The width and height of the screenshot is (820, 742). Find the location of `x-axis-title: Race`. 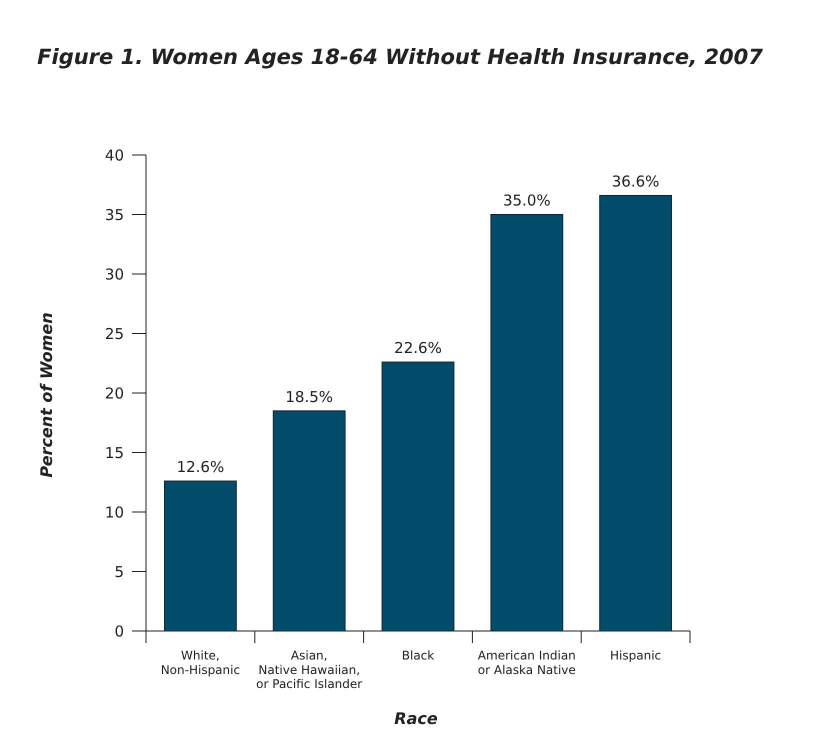

x-axis-title: Race is located at coordinates (416, 718).